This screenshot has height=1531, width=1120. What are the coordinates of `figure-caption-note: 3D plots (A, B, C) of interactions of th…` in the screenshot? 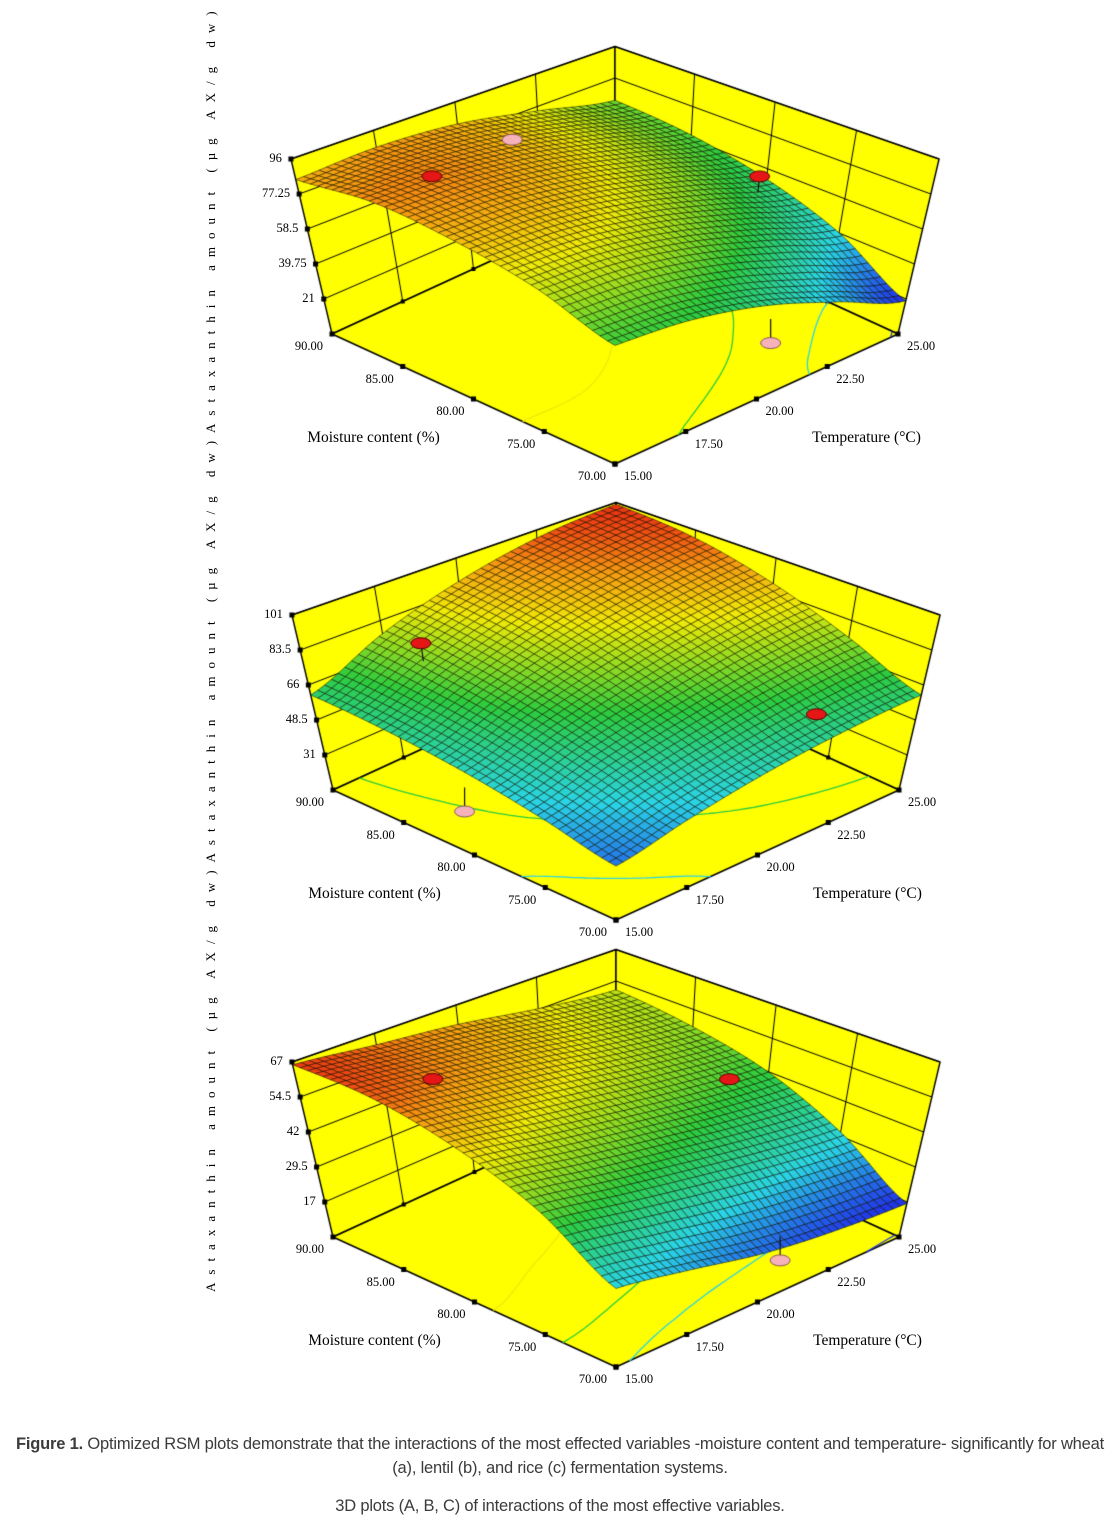 It's located at (560, 1505).